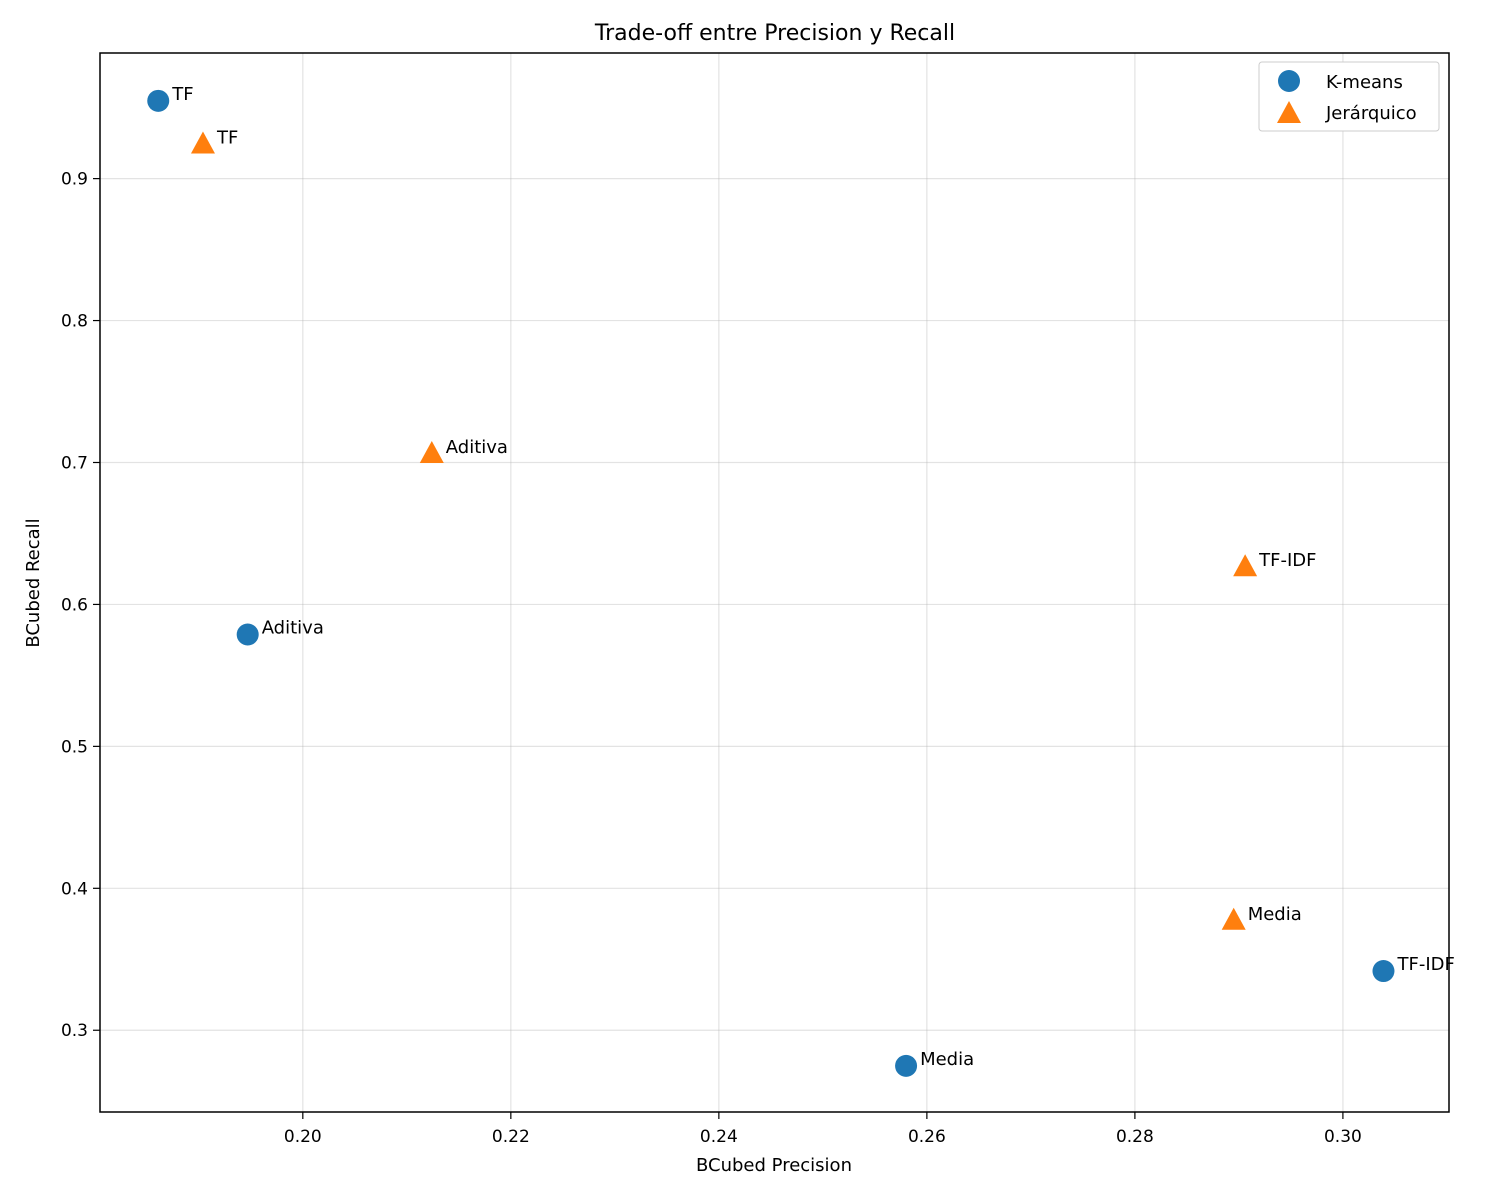 This screenshot has height=1200, width=1500. I want to click on data-point-kmeans-media, so click(906, 1065).